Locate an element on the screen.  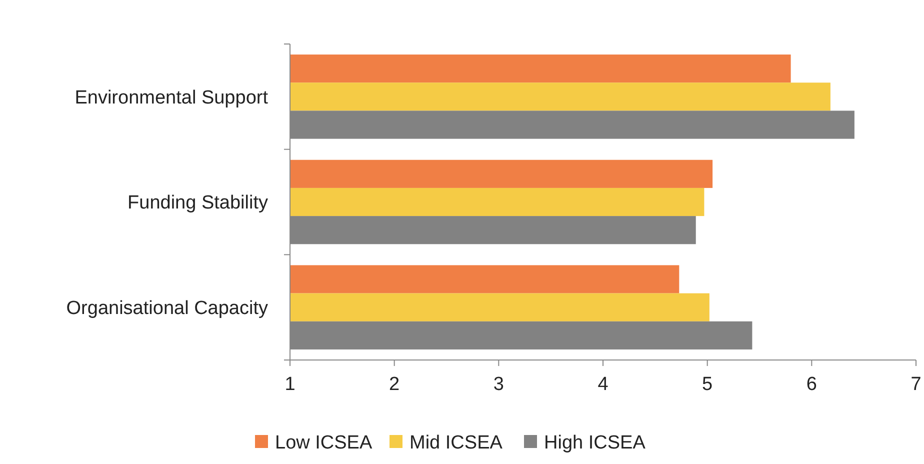
legend-label: High ICSEA is located at coordinates (595, 443).